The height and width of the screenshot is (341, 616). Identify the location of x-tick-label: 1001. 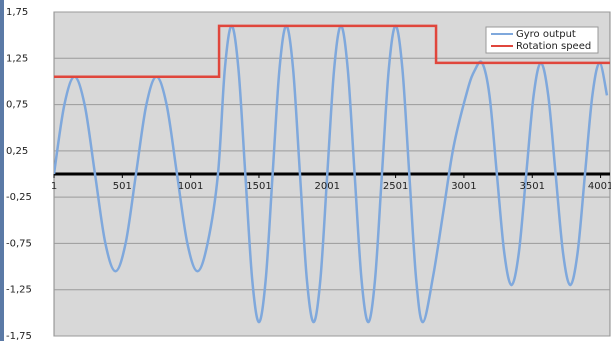
(190, 186).